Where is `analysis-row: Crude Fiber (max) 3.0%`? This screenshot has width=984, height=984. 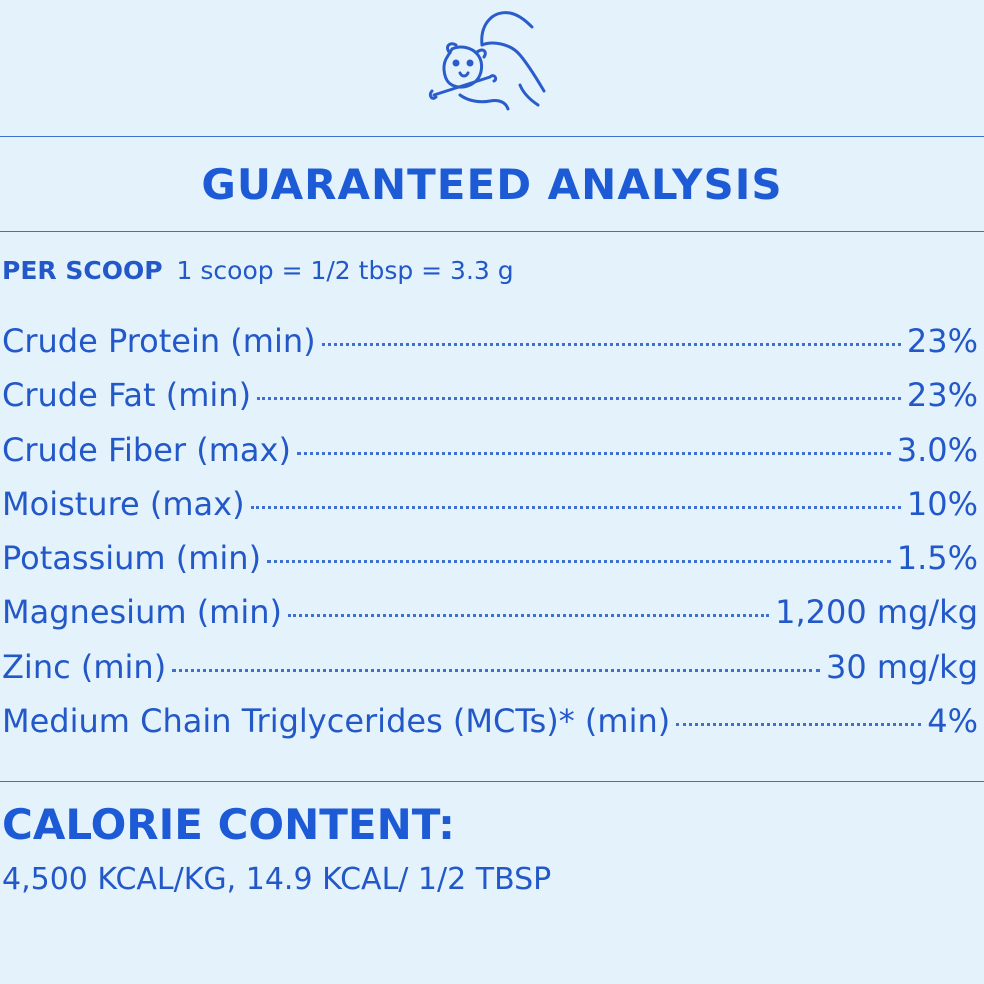 analysis-row: Crude Fiber (max) 3.0% is located at coordinates (490, 458).